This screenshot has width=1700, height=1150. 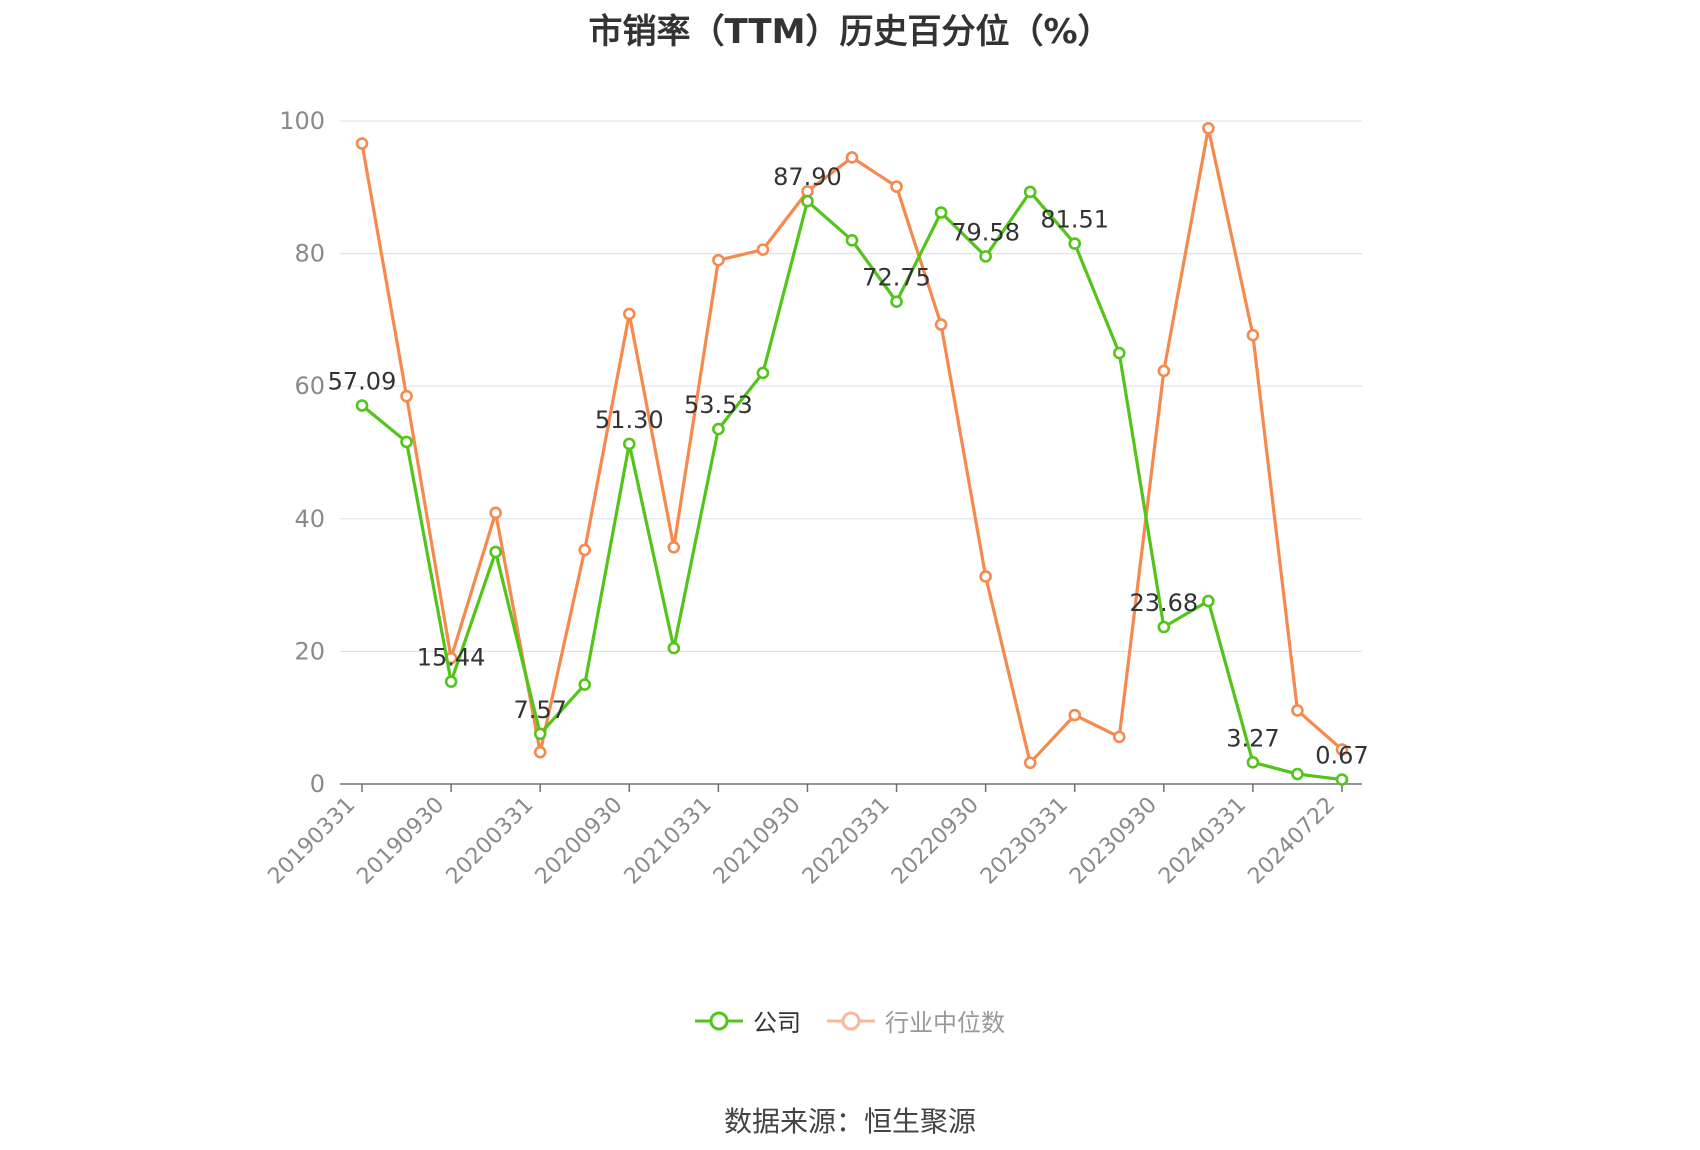 What do you see at coordinates (896, 278) in the screenshot?
I see `data-label: 72.75` at bounding box center [896, 278].